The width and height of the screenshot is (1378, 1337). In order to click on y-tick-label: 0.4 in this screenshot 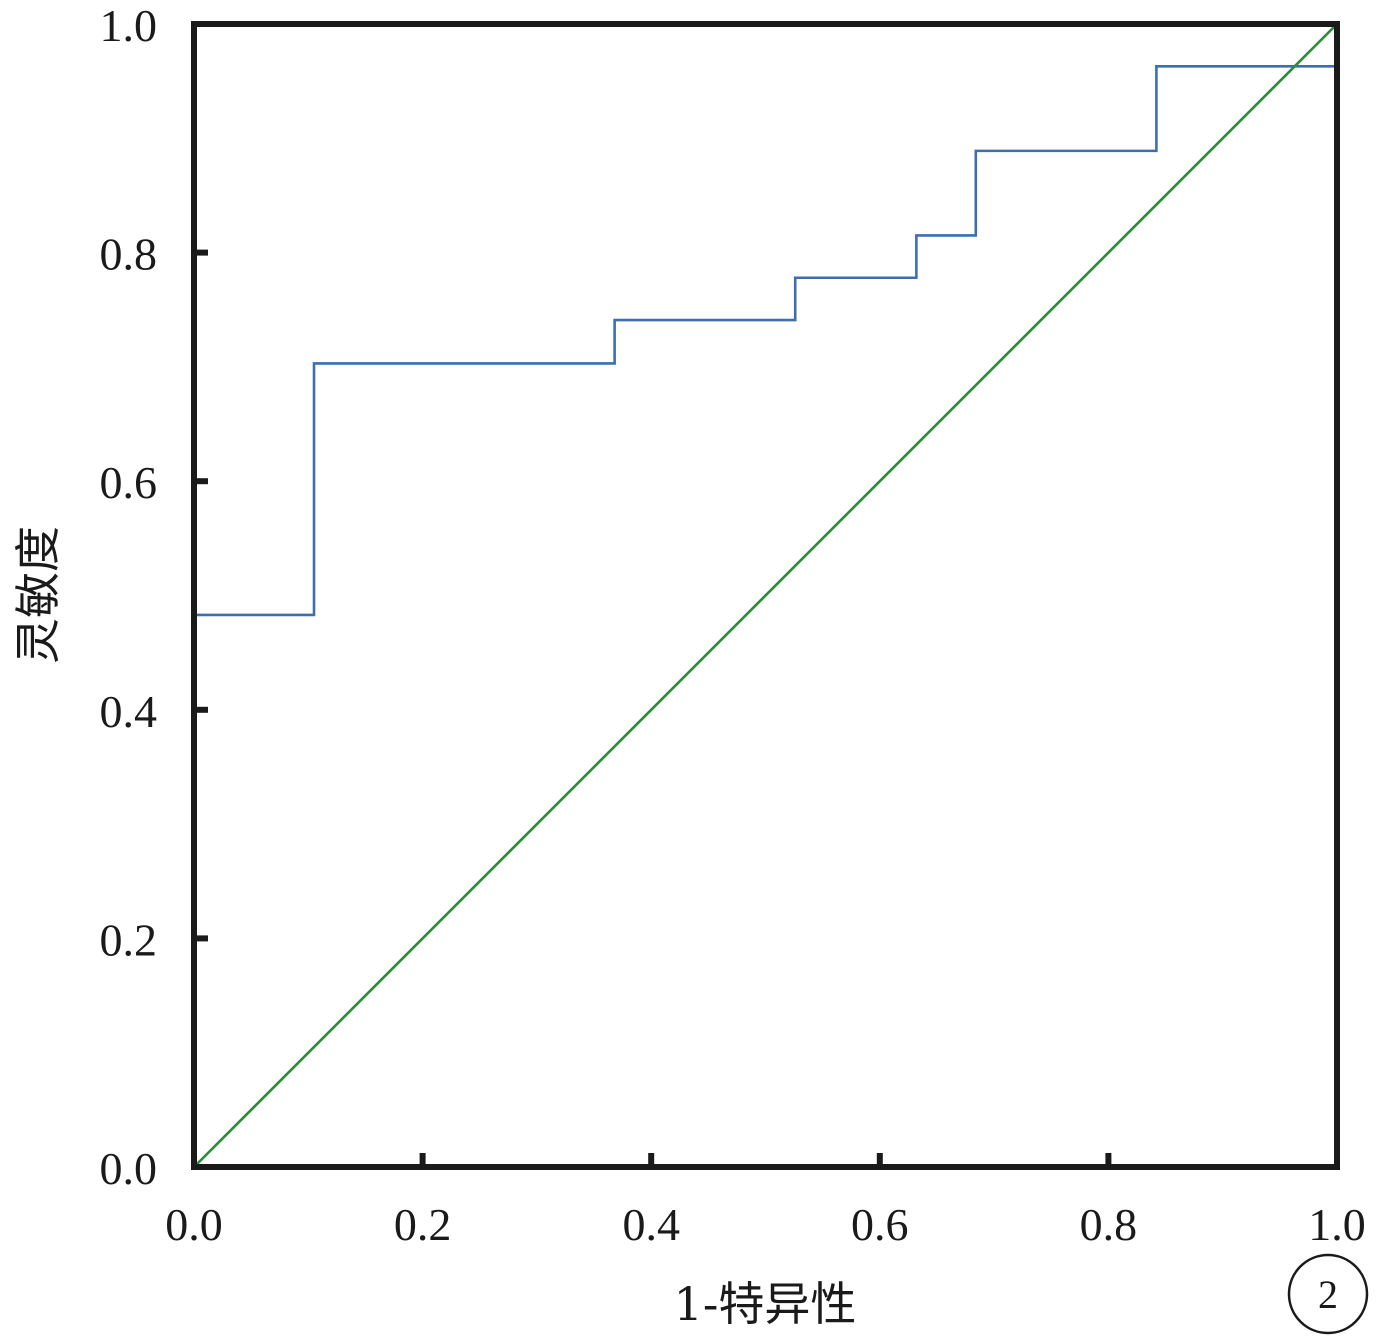, I will do `click(129, 711)`.